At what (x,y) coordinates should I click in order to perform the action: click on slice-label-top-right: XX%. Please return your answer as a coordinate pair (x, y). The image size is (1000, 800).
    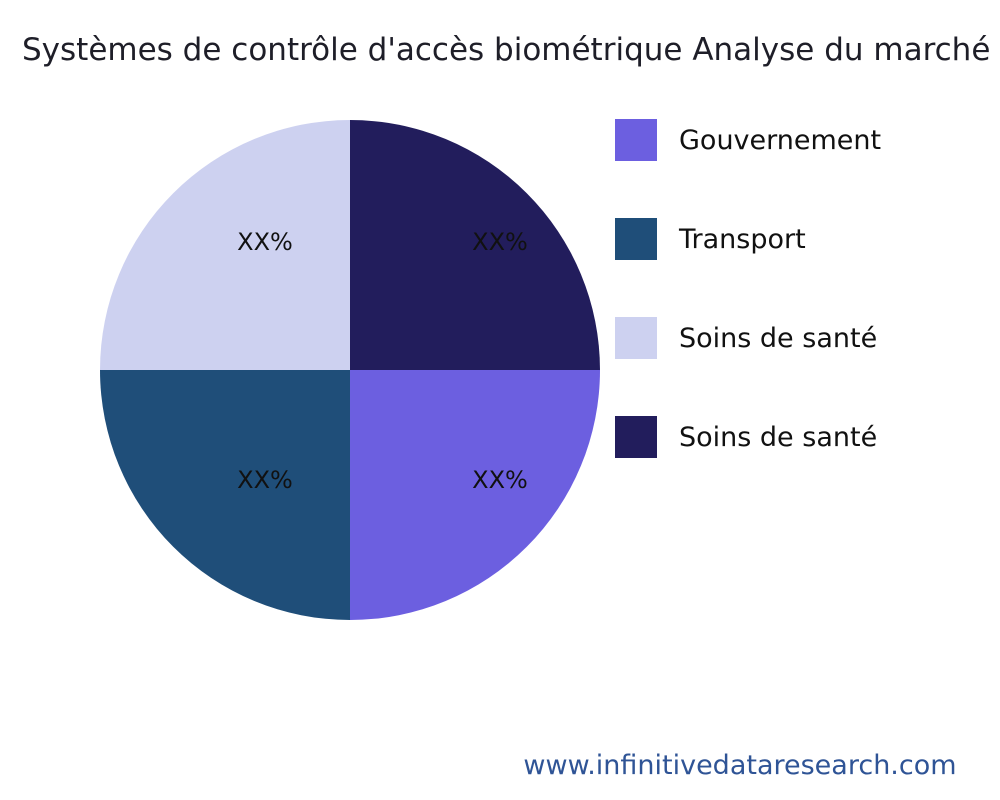
    Looking at the image, I should click on (500, 242).